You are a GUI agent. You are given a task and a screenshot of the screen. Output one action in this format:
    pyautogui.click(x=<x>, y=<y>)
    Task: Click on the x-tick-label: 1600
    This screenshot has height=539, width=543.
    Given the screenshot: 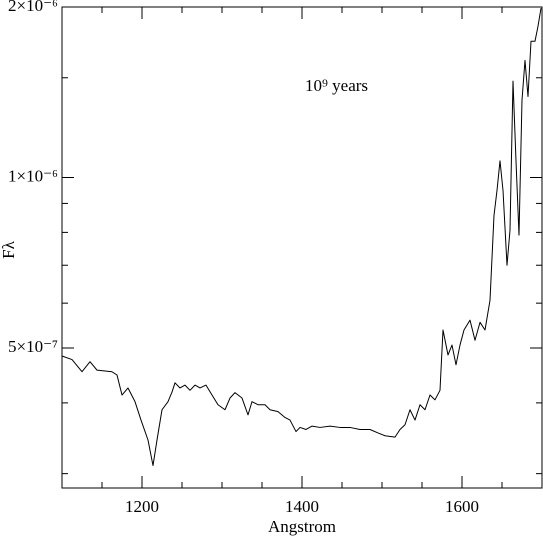 What is the action you would take?
    pyautogui.click(x=462, y=506)
    